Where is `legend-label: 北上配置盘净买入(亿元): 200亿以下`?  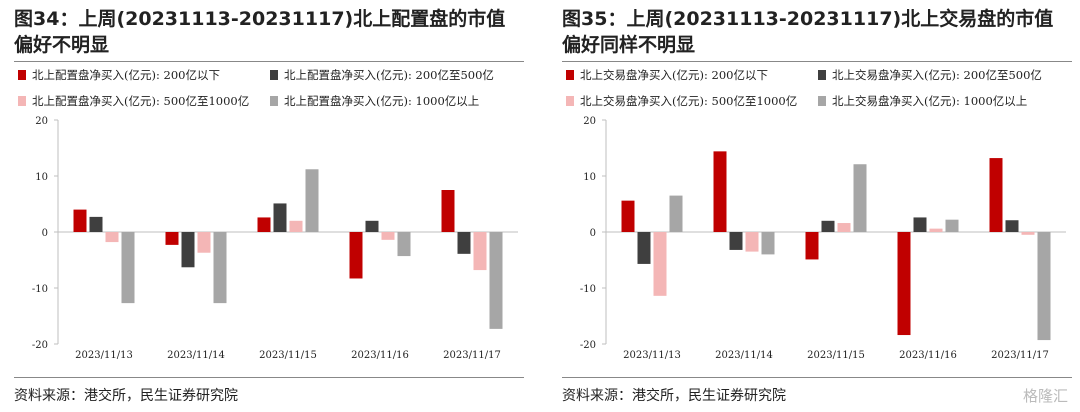 legend-label: 北上配置盘净买入(亿元): 200亿以下 is located at coordinates (126, 75).